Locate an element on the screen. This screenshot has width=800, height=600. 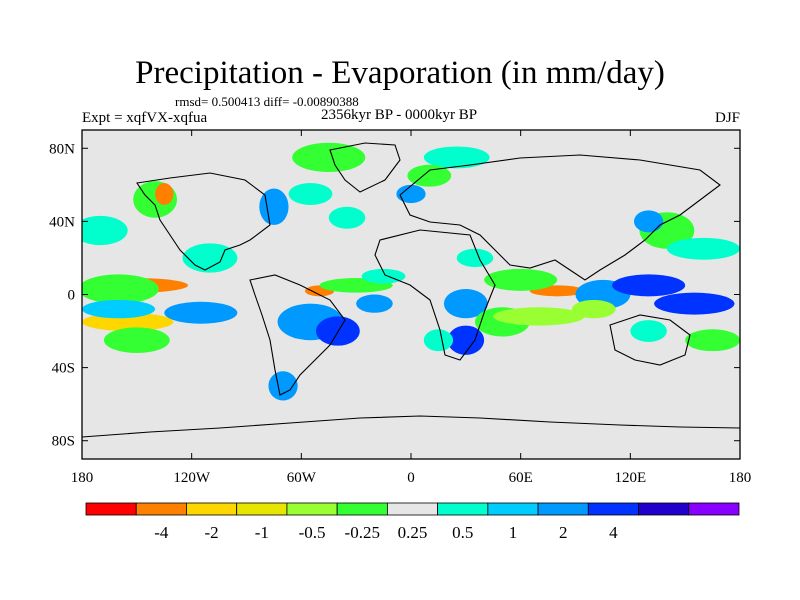
africa-coastline is located at coordinates (435, 295).